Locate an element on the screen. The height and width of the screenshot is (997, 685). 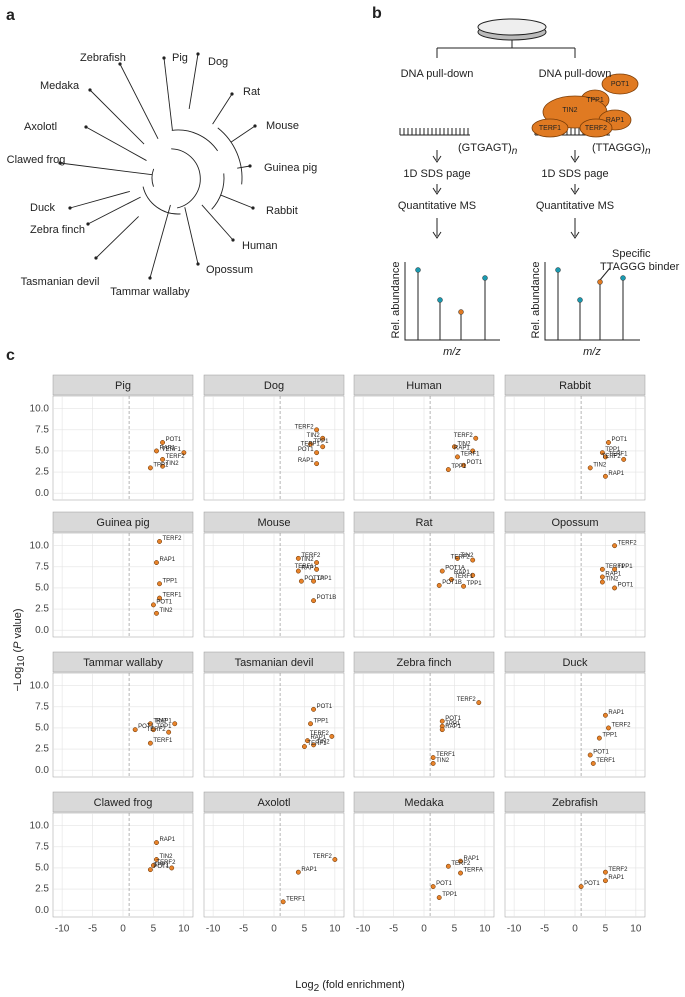
species-label: Pig is located at coordinates (180, 58).